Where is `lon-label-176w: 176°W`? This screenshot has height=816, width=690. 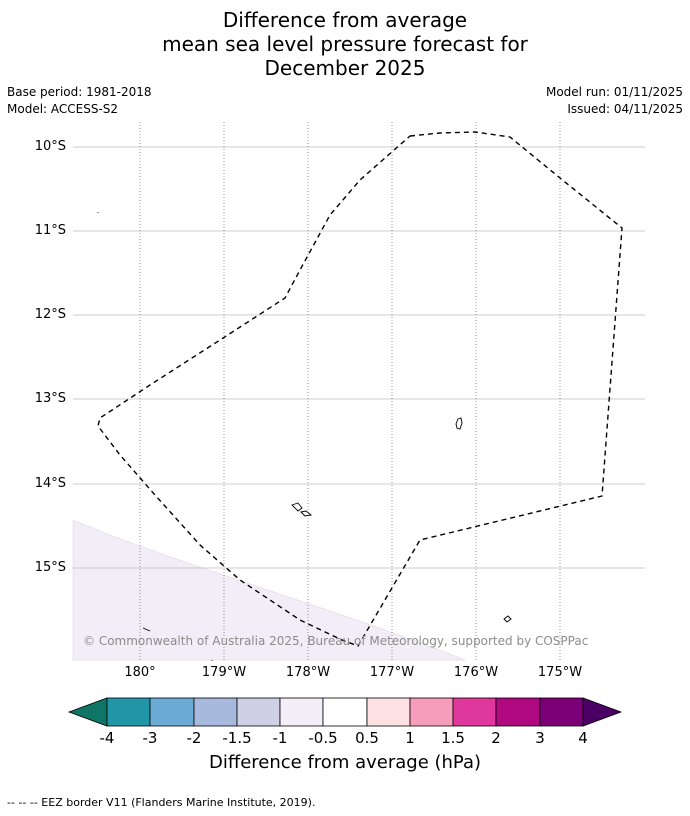
lon-label-176w: 176°W is located at coordinates (476, 672).